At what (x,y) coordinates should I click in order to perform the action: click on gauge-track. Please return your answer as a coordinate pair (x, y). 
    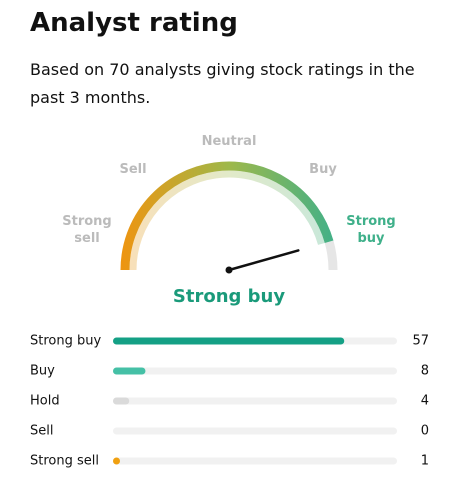
    Looking at the image, I should click on (331, 255).